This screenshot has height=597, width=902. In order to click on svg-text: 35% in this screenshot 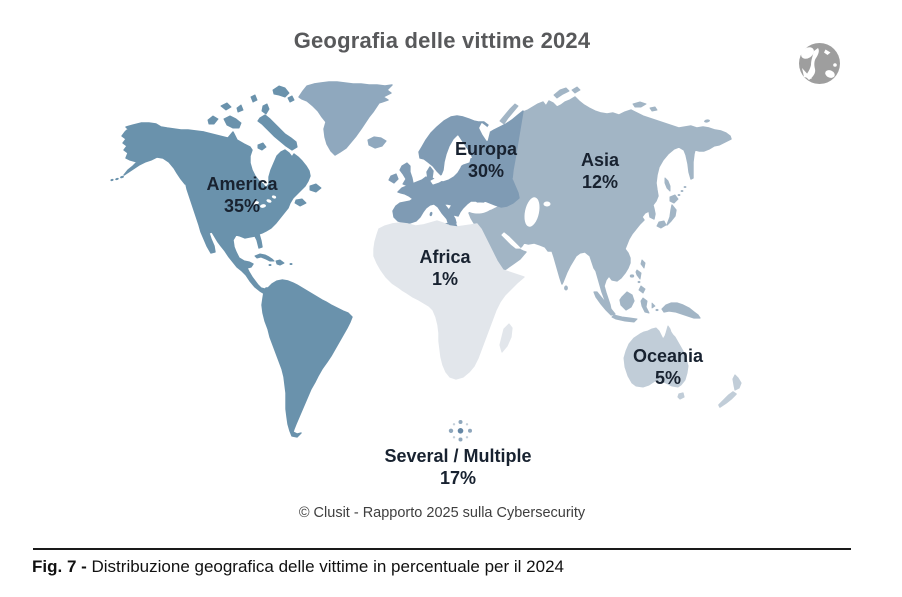, I will do `click(242, 206)`.